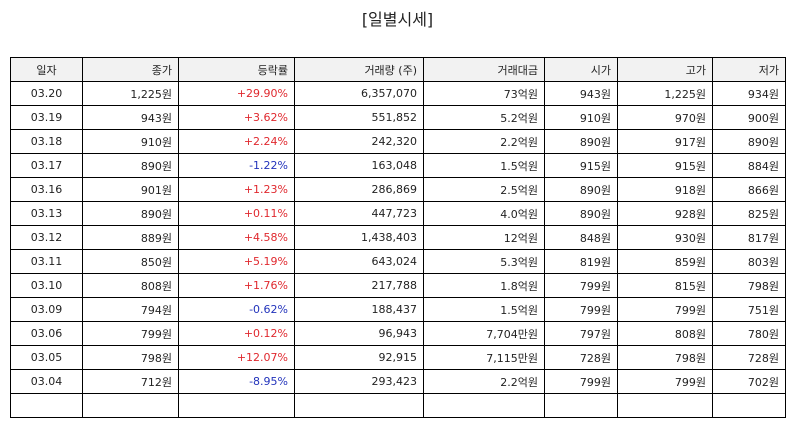 The image size is (795, 425). Describe the element at coordinates (130, 333) in the screenshot. I see `close-cell: 799원` at that location.